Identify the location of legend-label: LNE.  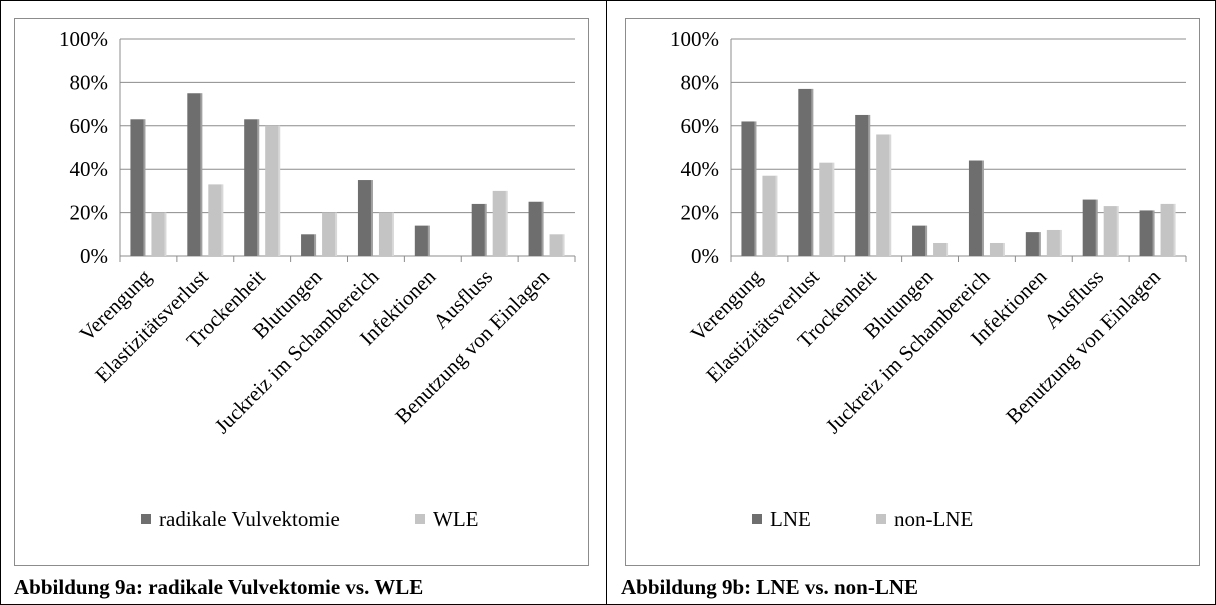
(790, 519).